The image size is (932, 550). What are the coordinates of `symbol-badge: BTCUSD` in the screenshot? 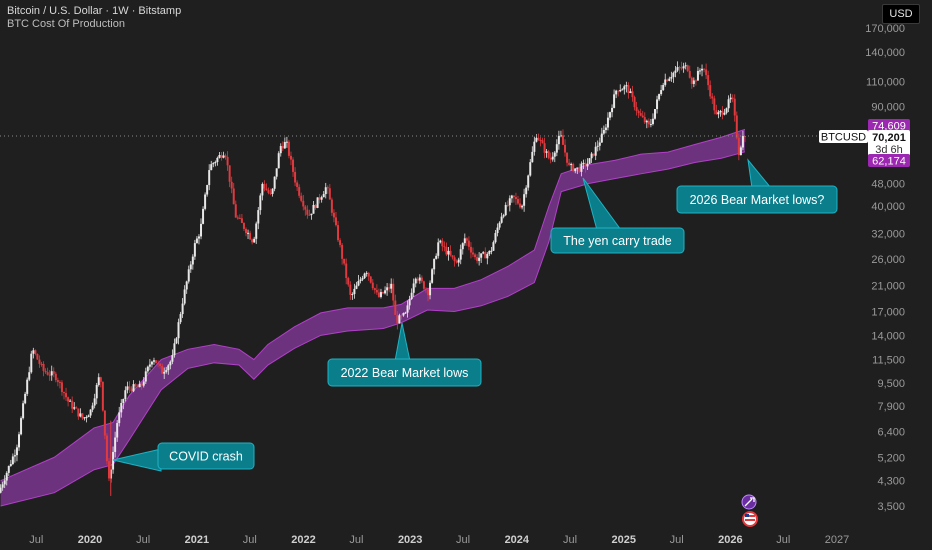 It's located at (843, 137).